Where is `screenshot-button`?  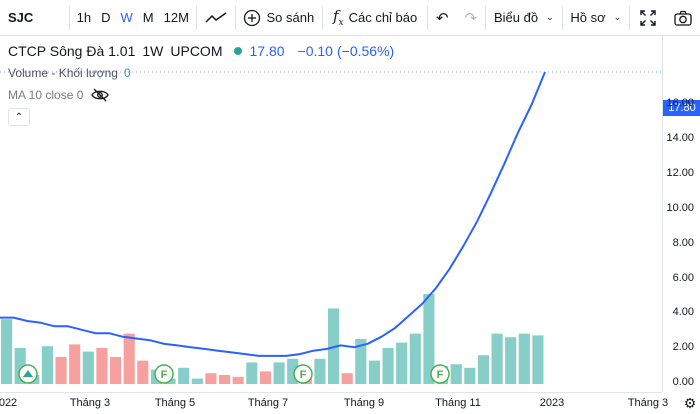
screenshot-button is located at coordinates (683, 18).